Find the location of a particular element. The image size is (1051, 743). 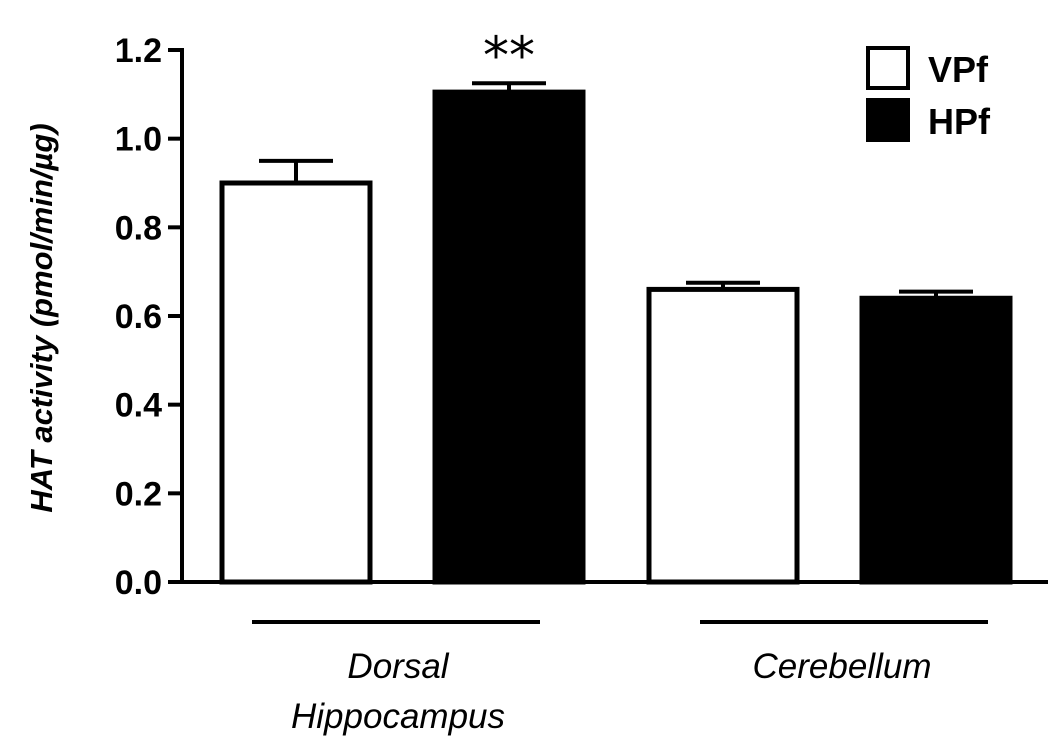

legend-swatch-vpf is located at coordinates (888, 68).